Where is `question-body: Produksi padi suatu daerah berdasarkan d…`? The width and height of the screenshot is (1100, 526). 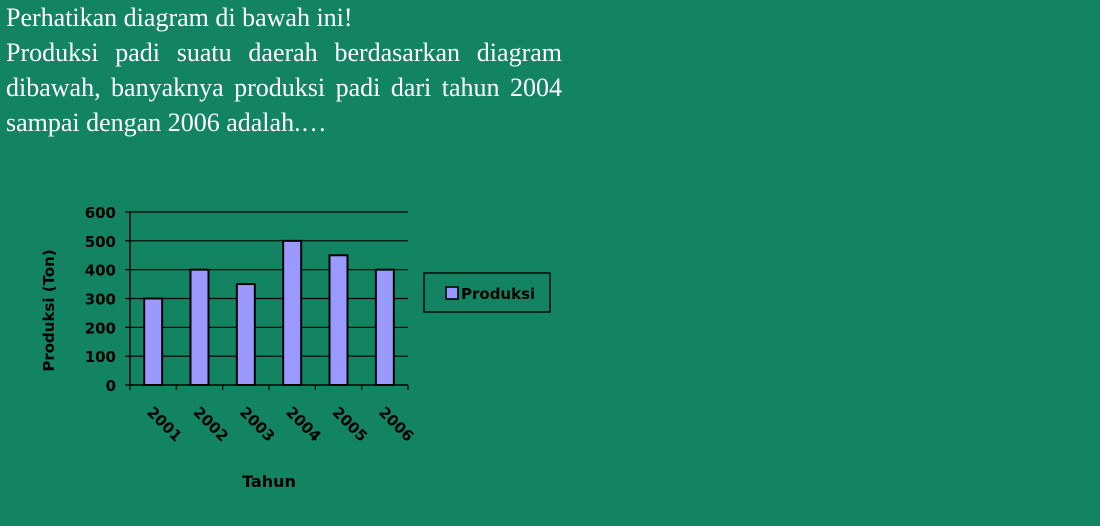
question-body: Produksi padi suatu daerah berdasarkan d… is located at coordinates (284, 87).